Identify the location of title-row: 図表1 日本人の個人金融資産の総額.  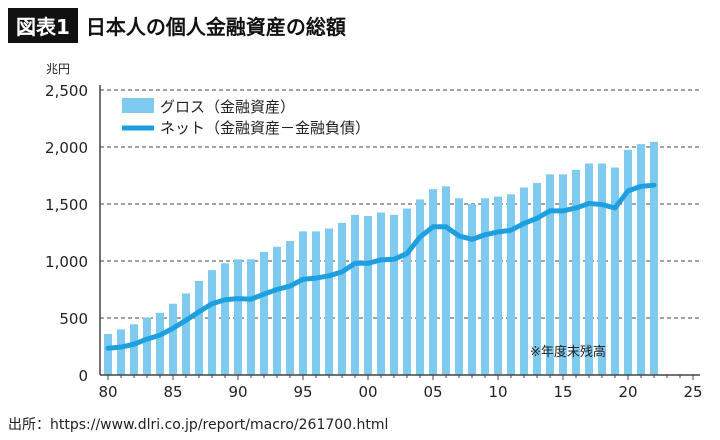
(177, 25).